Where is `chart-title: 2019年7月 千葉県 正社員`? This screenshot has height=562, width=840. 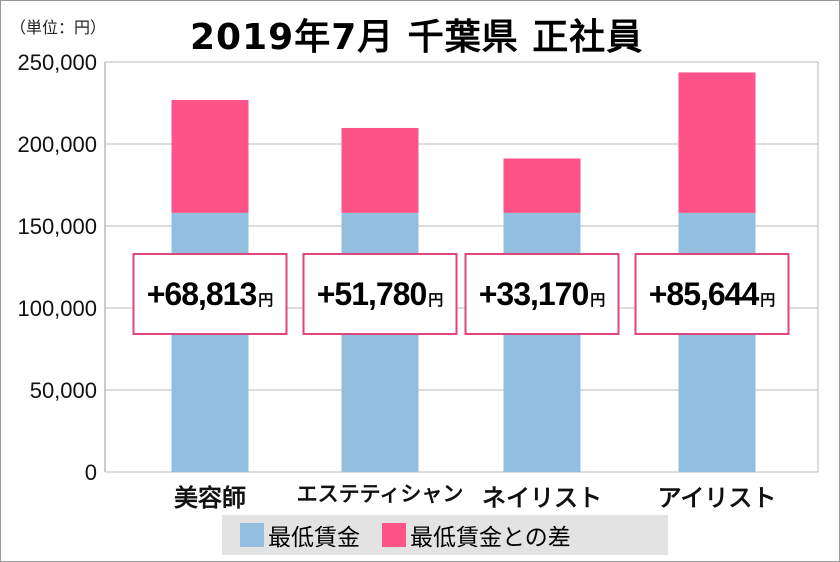
chart-title: 2019年7月 千葉県 正社員 is located at coordinates (417, 37).